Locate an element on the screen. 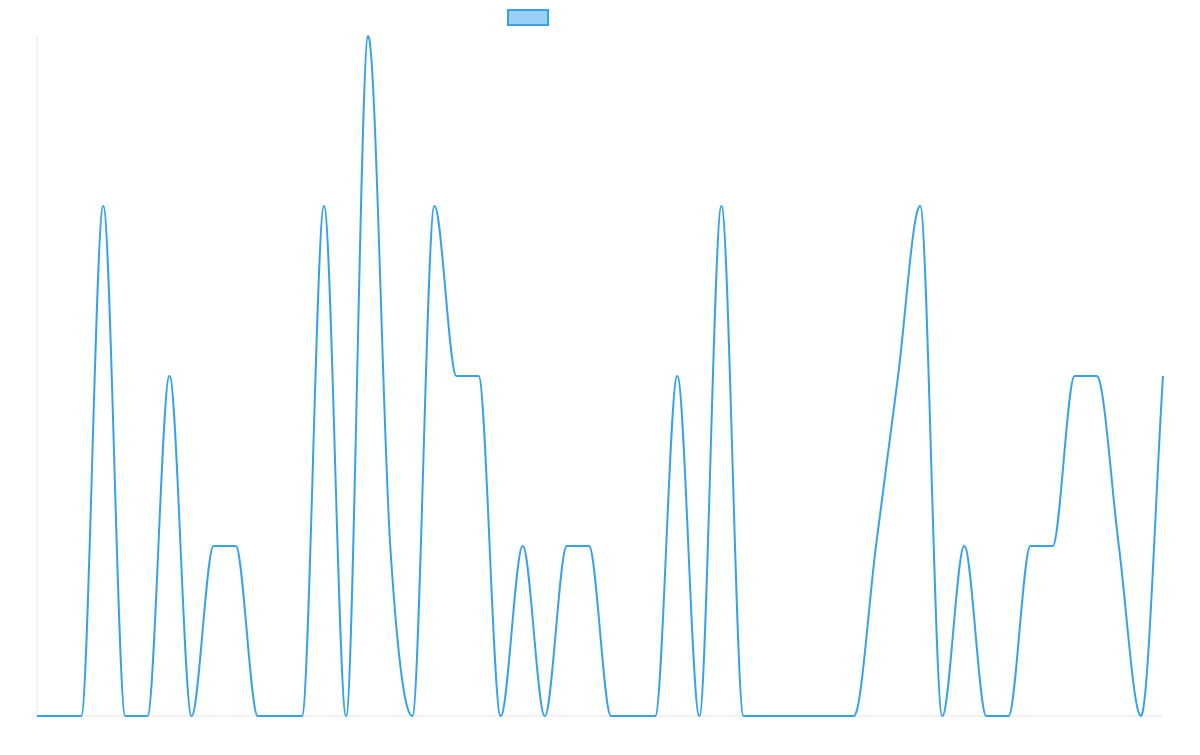 Image resolution: width=1200 pixels, height=755 pixels. legend is located at coordinates (528, 17).